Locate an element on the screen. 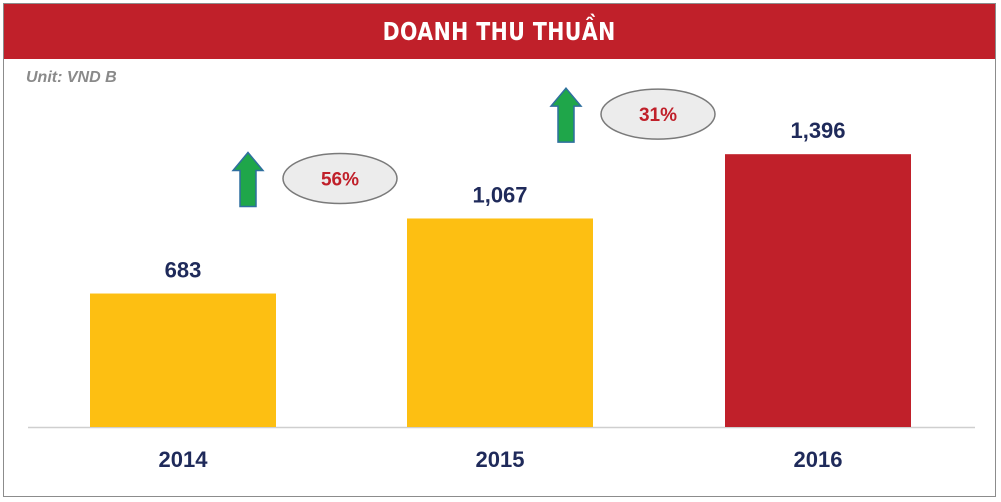 Image resolution: width=1001 pixels, height=502 pixels. unit-label: Unit: VND B is located at coordinates (71, 77).